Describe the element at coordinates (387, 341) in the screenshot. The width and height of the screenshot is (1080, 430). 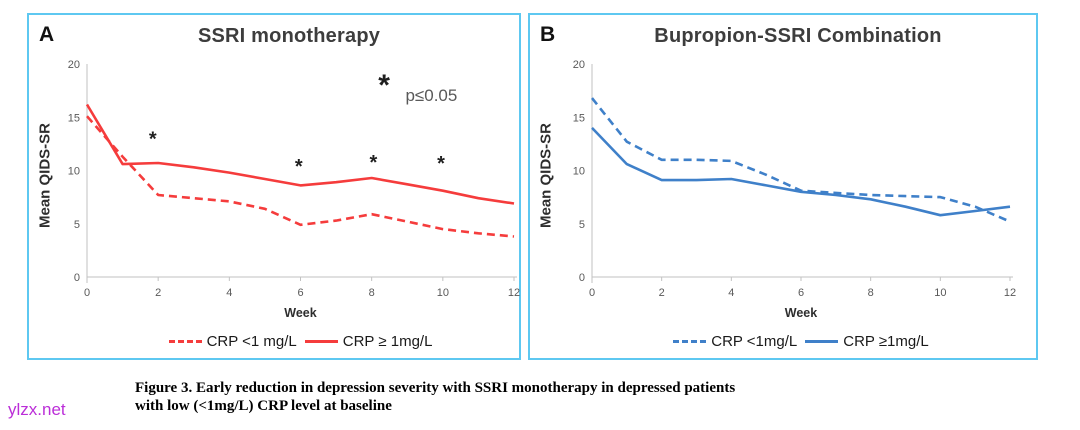
I see `legend-label: CRP ≥ 1mg/L` at that location.